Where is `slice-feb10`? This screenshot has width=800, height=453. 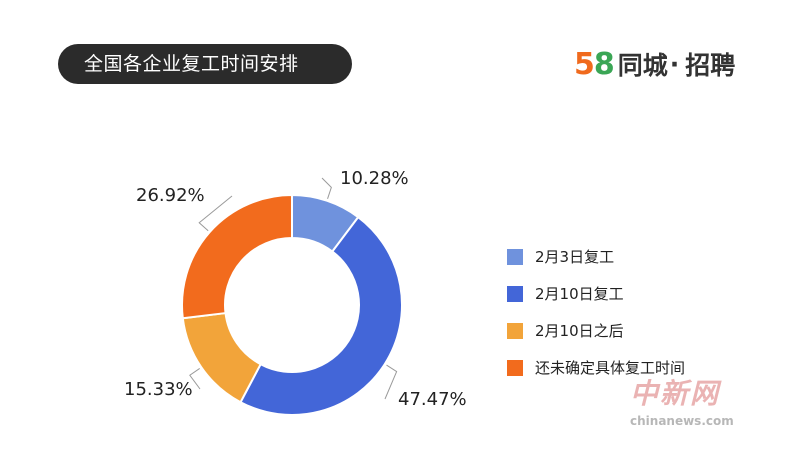
slice-feb10 is located at coordinates (321, 315).